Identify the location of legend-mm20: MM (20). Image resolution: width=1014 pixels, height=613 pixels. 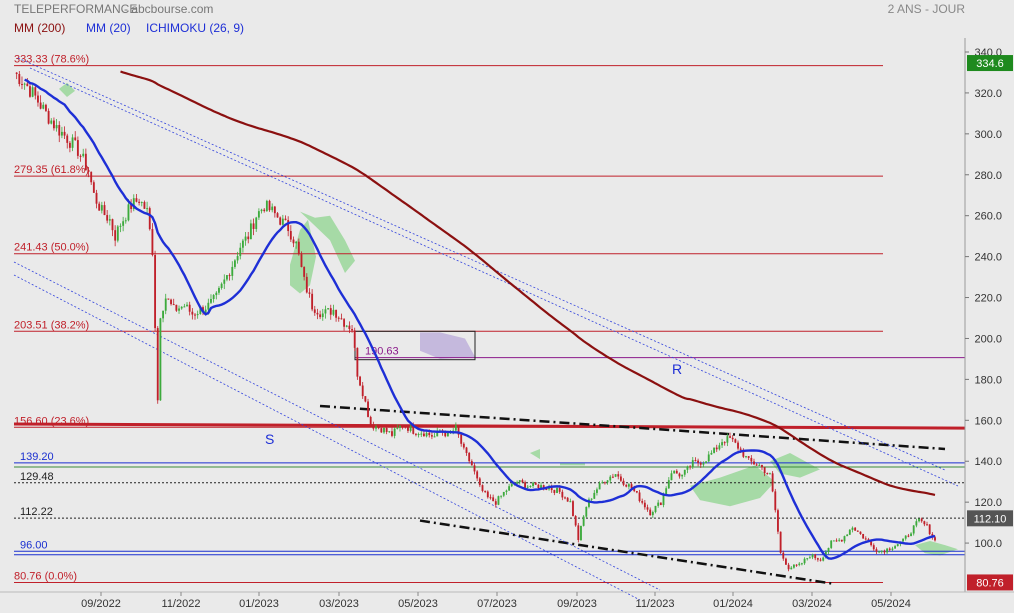
(108, 28).